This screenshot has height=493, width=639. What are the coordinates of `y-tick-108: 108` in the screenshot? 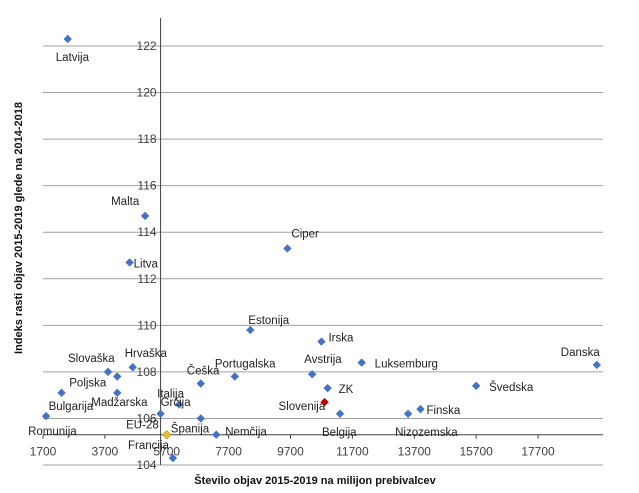 It's located at (147, 372).